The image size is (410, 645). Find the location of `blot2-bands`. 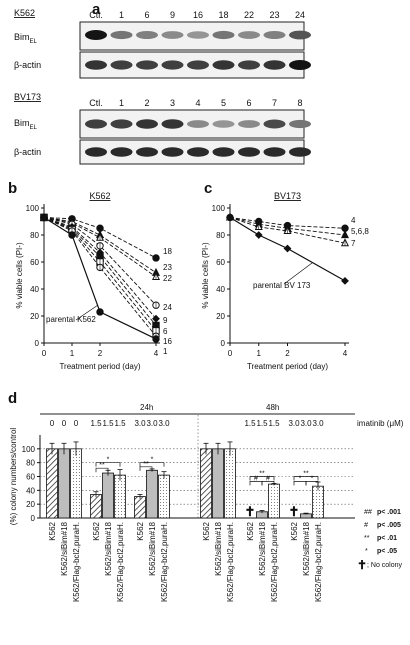

blot2-bands is located at coordinates (198, 138).